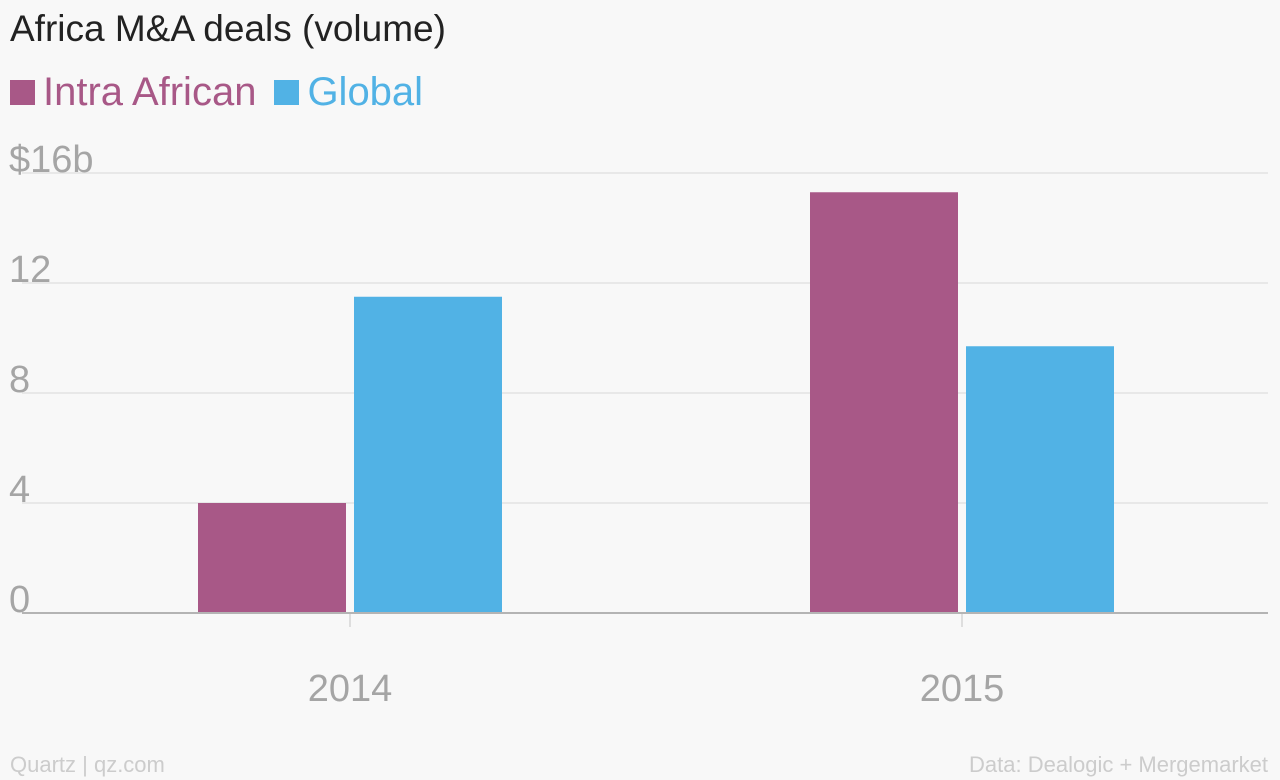 The image size is (1280, 780). What do you see at coordinates (87, 764) in the screenshot?
I see `credit-text: Quartz | qz.com` at bounding box center [87, 764].